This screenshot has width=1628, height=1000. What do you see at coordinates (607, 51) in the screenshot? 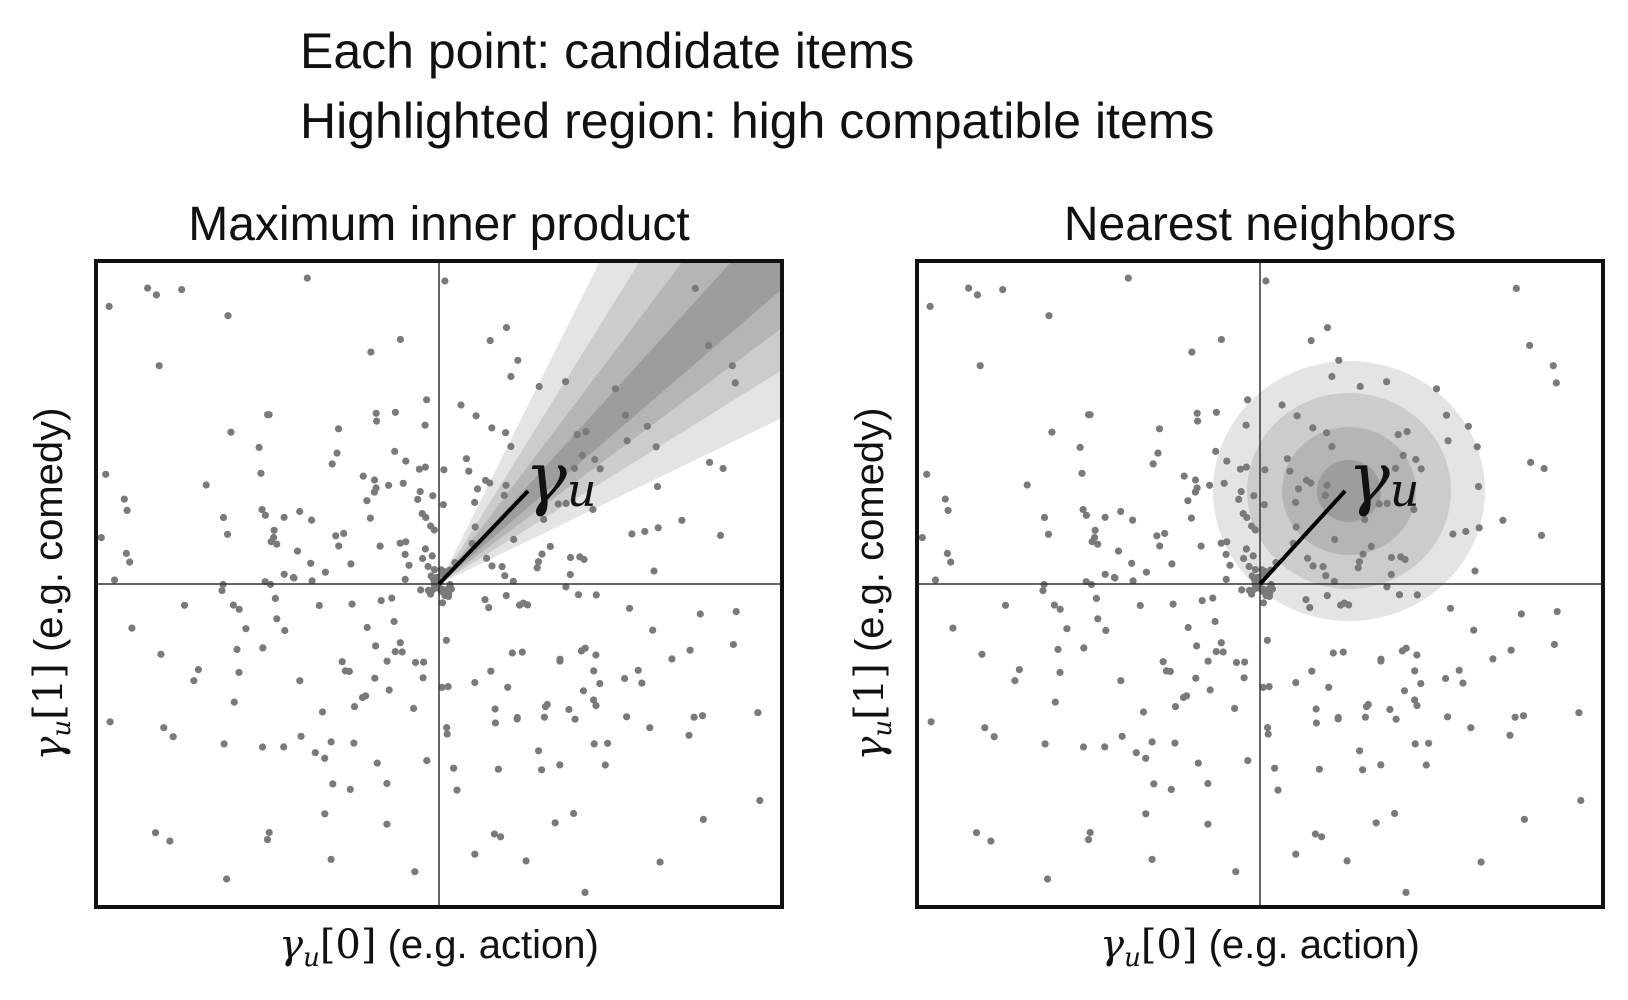
I see `caption-line-1: Each point: candidate items` at bounding box center [607, 51].